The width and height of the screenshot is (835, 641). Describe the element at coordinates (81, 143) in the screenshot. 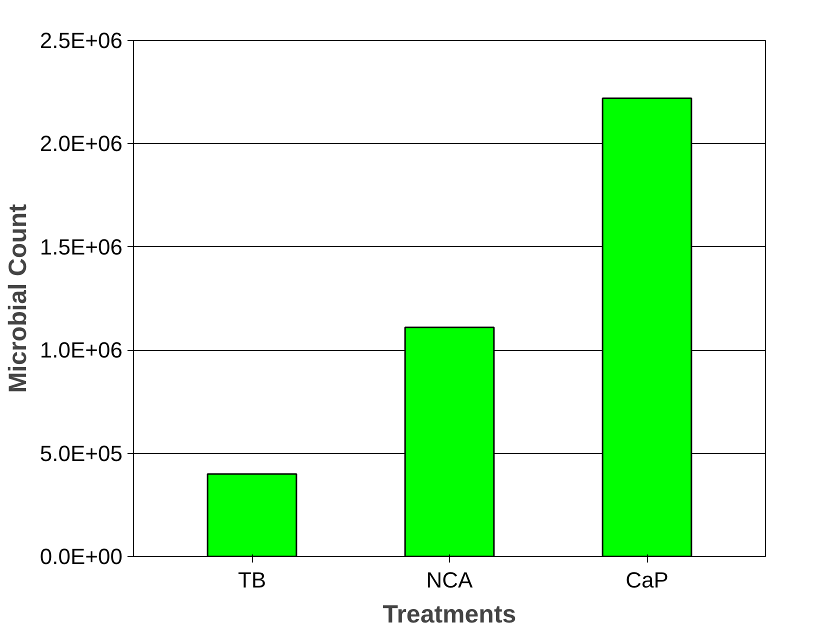

I see `y-tick-label: 2.0E+06` at that location.